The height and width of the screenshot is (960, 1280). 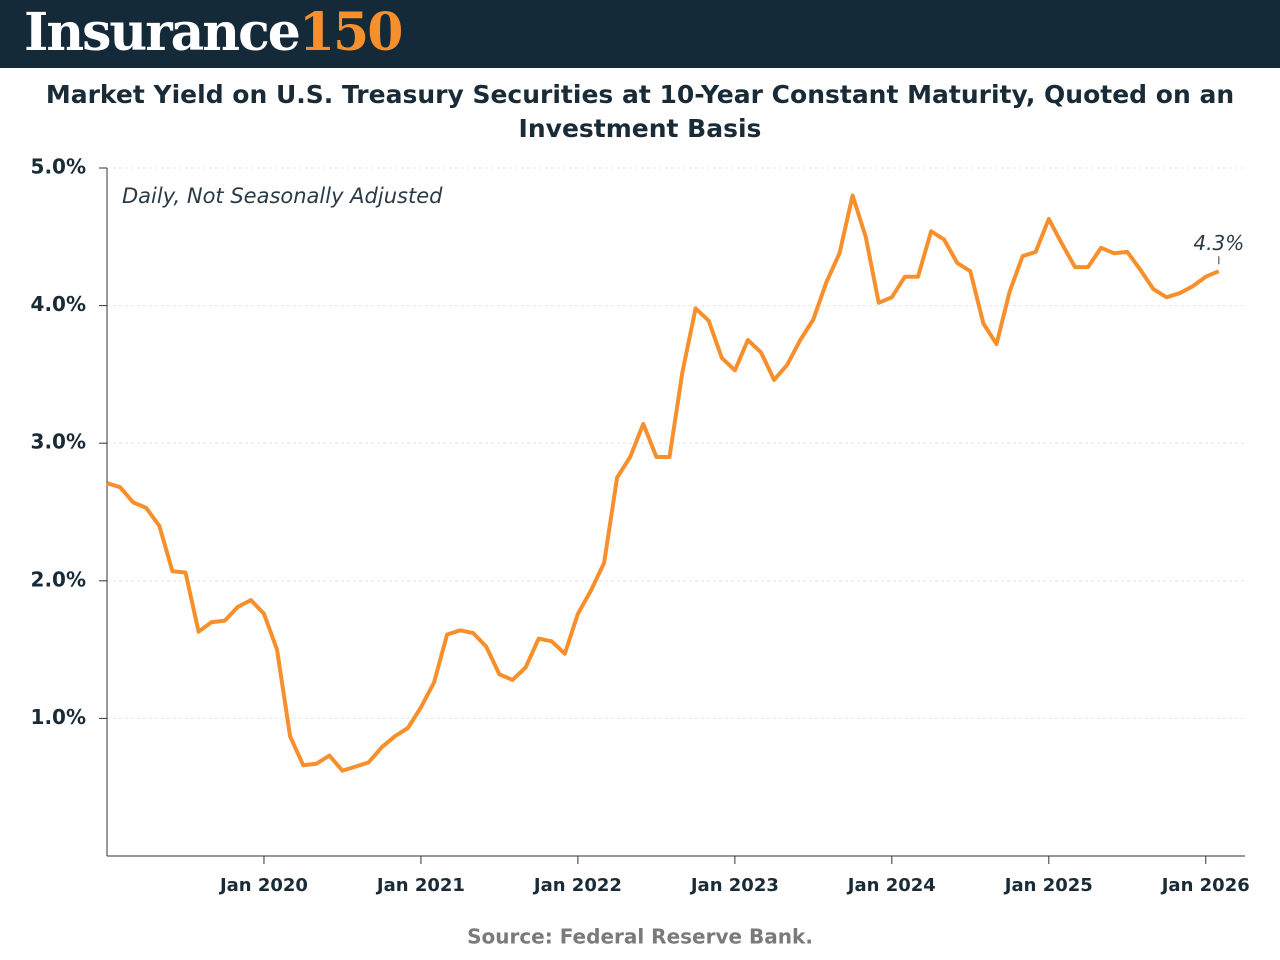 I want to click on source-note: Source: Federal Reserve Bank., so click(x=640, y=937).